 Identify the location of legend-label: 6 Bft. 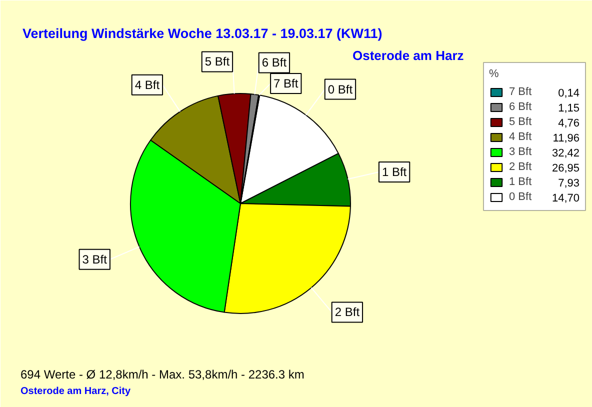
(520, 107).